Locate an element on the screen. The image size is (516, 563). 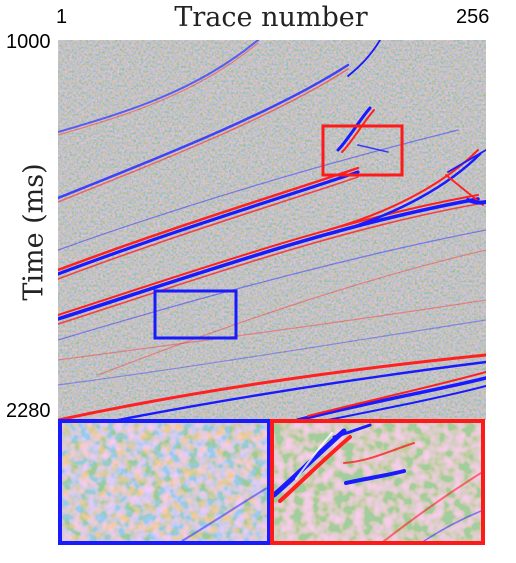
event-bottom-1-red is located at coordinates (272, 386).